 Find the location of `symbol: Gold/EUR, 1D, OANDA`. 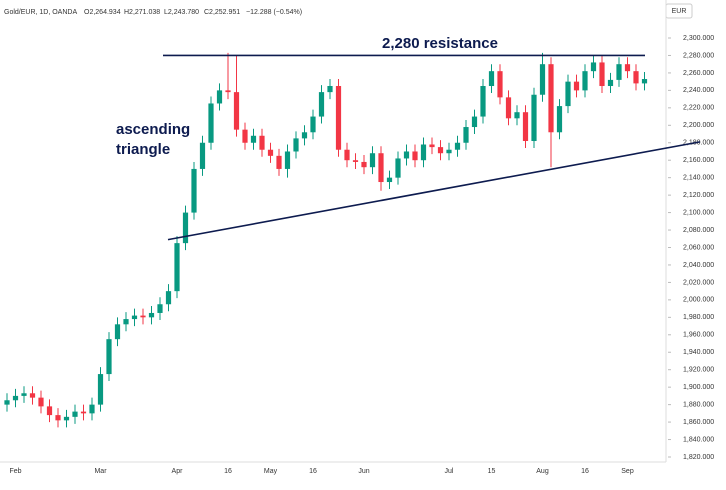

symbol: Gold/EUR, 1D, OANDA is located at coordinates (40, 12).